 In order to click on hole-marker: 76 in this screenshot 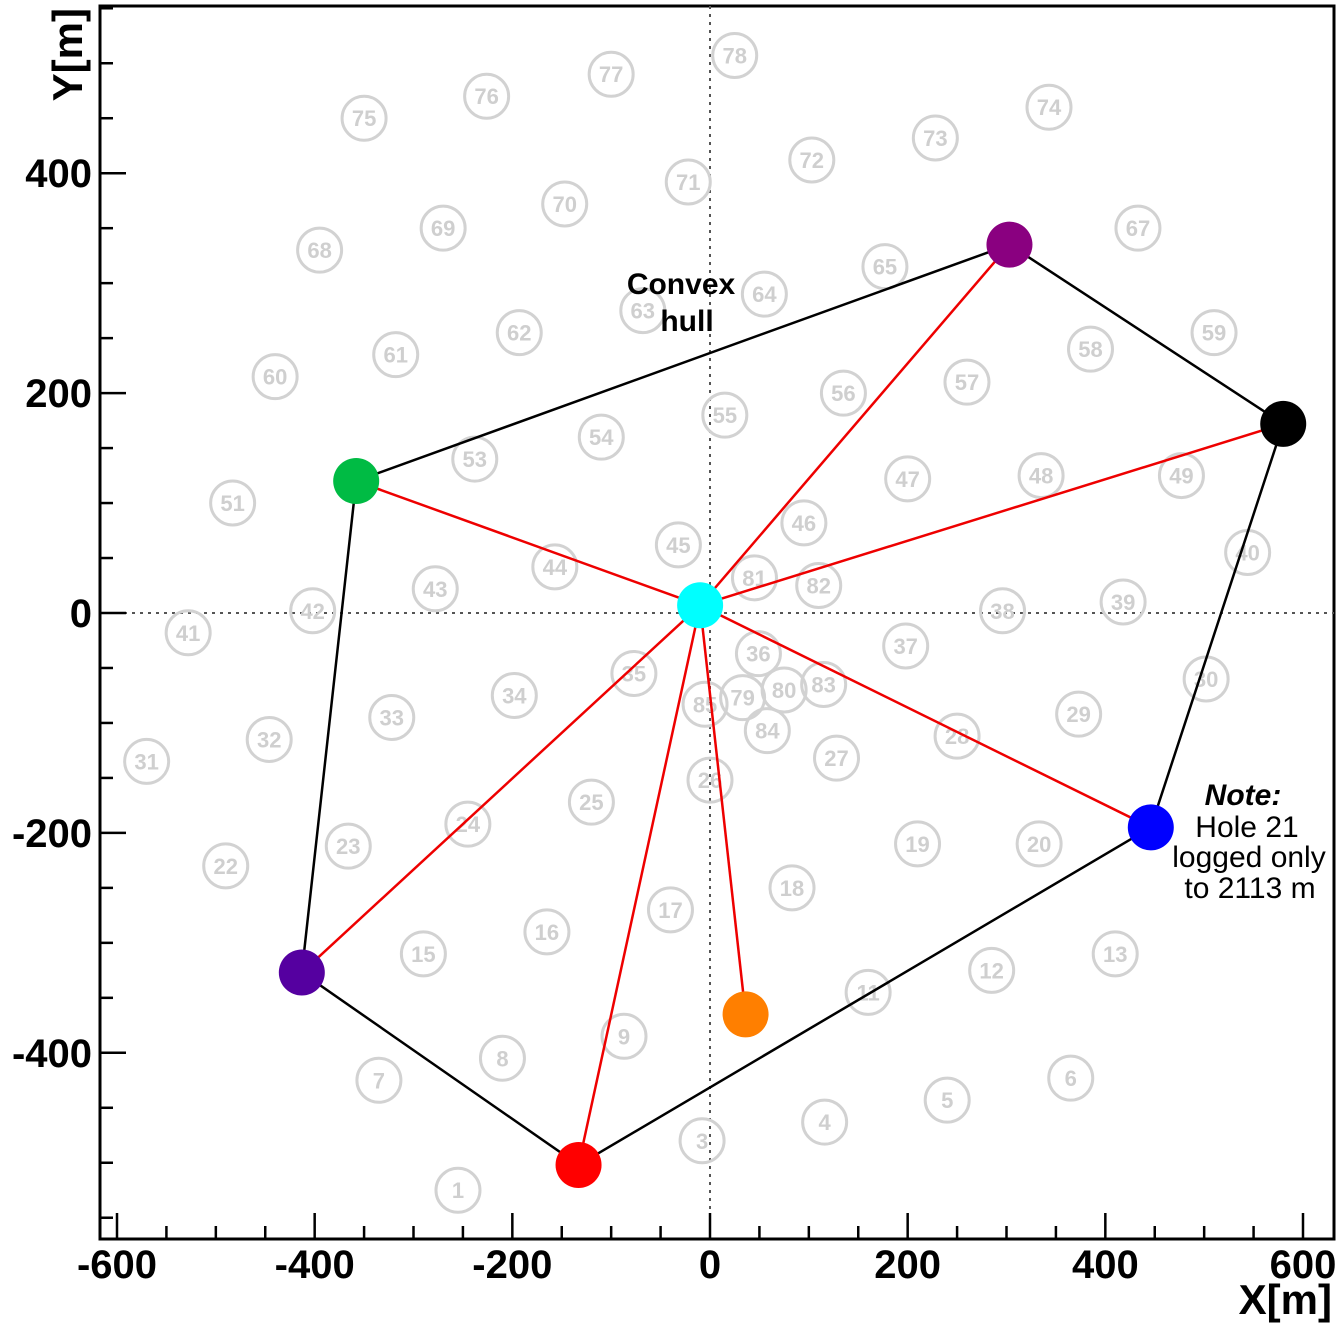, I will do `click(487, 96)`.